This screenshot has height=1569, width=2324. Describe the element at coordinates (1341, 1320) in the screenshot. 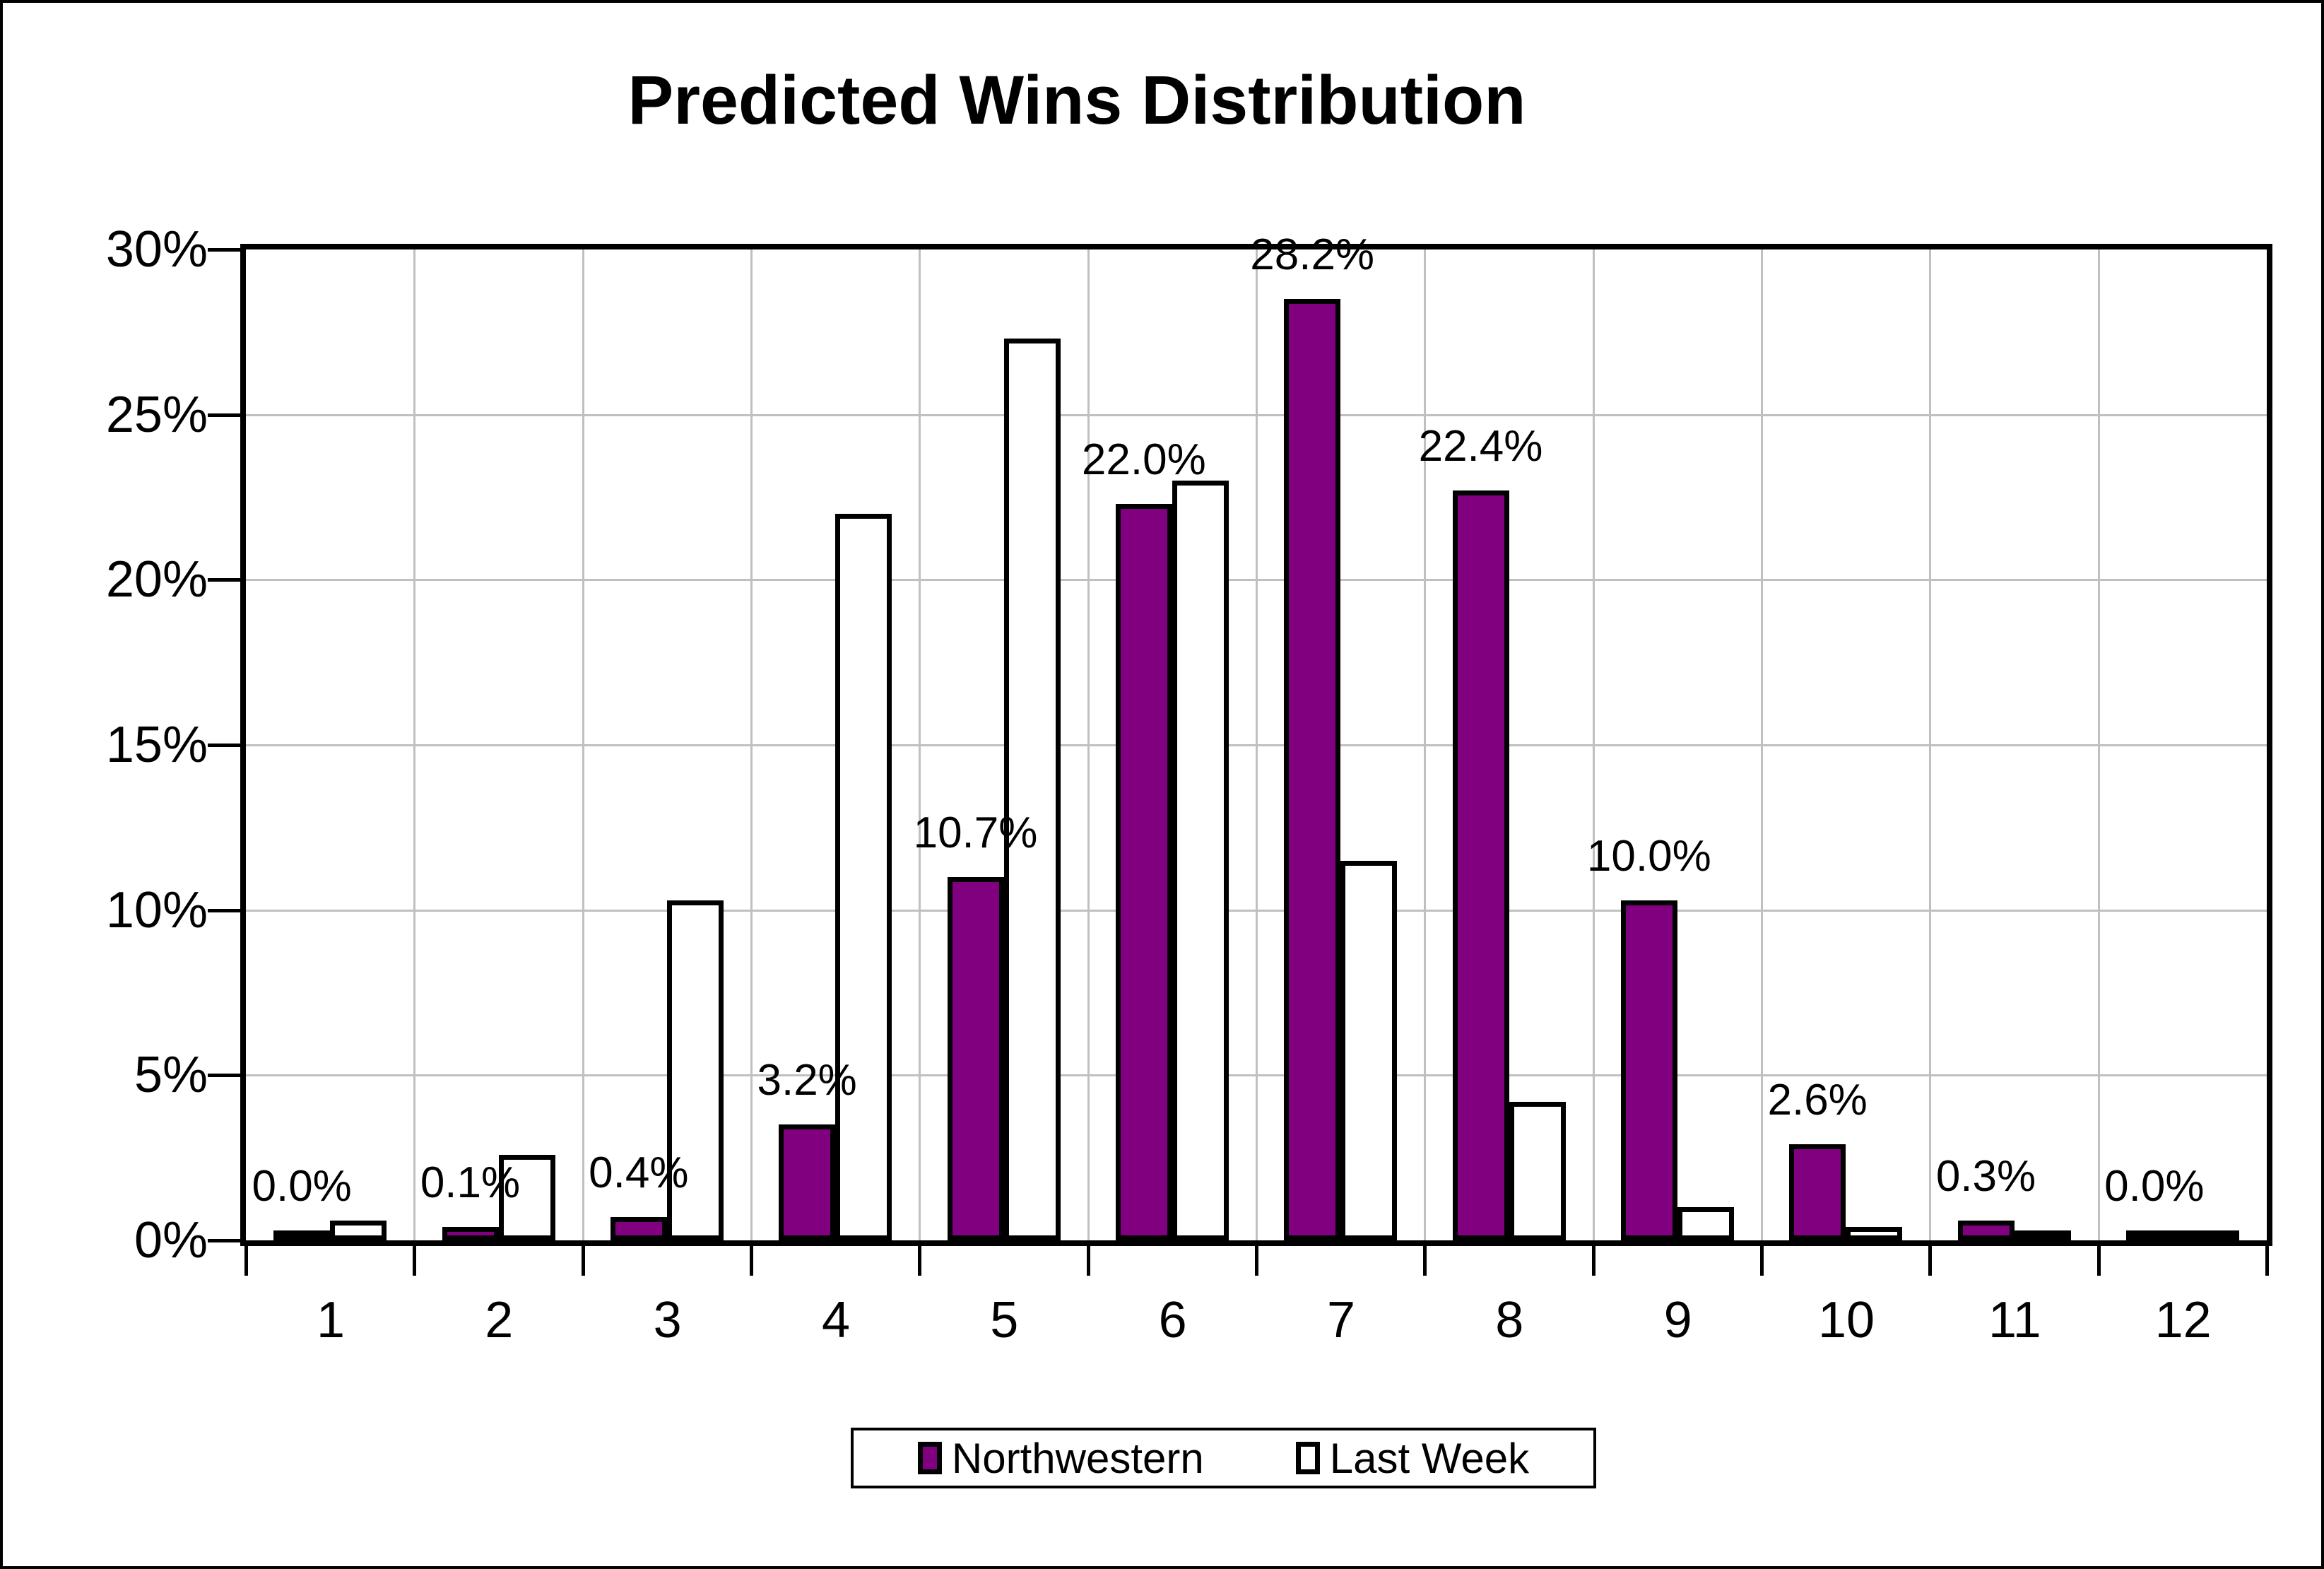

I see `x-axis-label: 7` at that location.